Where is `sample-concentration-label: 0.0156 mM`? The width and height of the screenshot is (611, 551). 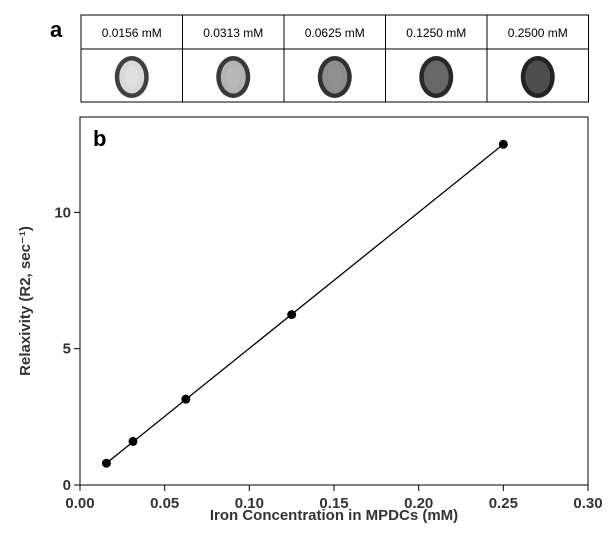 sample-concentration-label: 0.0156 mM is located at coordinates (132, 33).